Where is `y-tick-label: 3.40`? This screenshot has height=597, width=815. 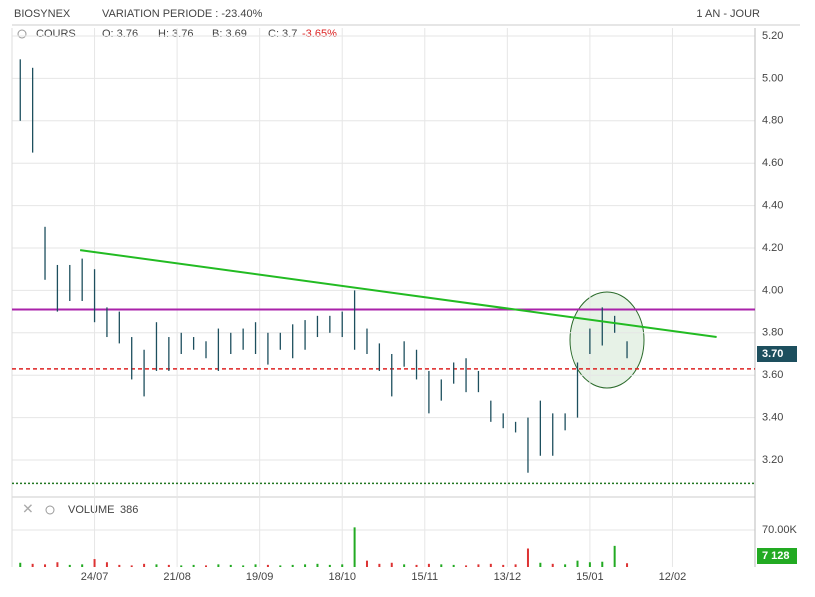 y-tick-label: 3.40 is located at coordinates (772, 418).